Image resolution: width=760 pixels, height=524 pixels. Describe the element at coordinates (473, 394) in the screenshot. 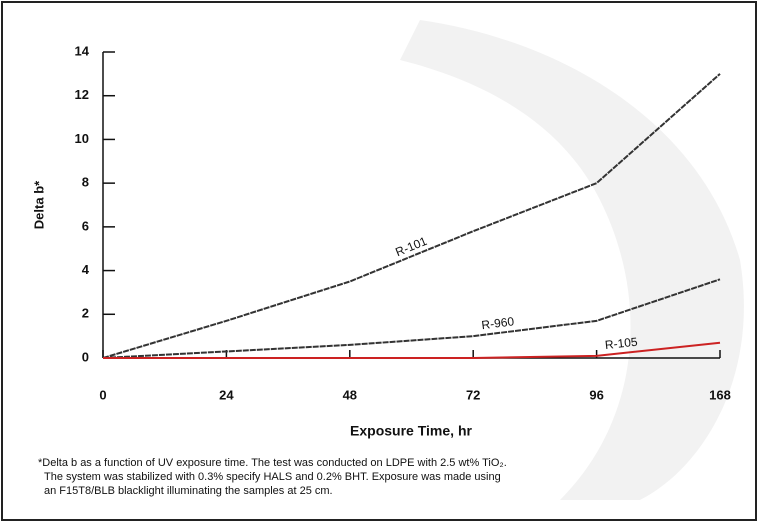

I see `x-tick-label: 72` at that location.